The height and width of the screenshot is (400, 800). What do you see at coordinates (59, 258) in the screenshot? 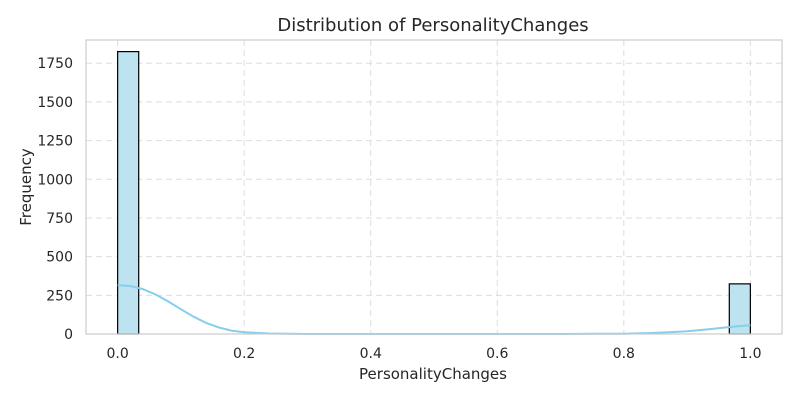
I see `y-tick-label: 500` at bounding box center [59, 258].